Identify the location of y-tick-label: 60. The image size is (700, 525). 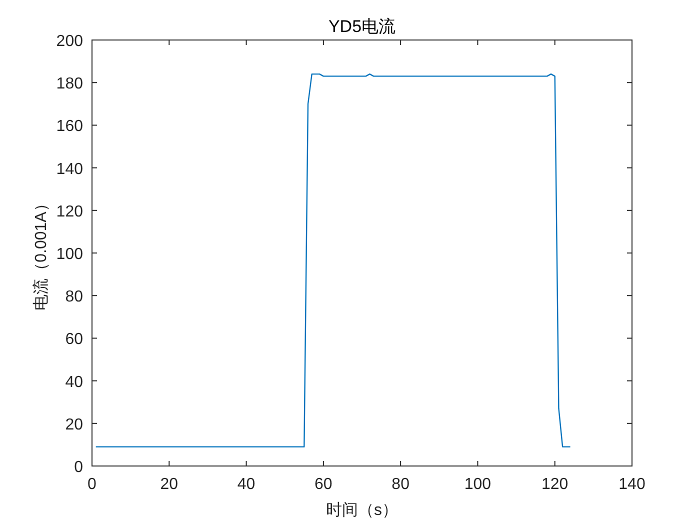
(74, 339).